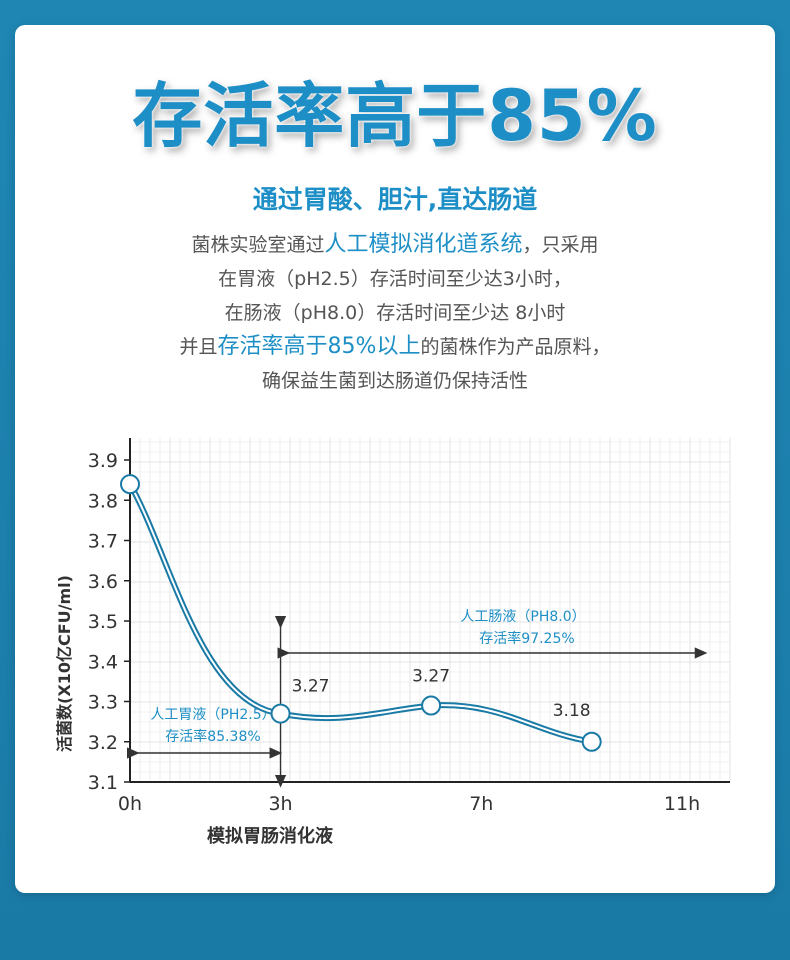 Image resolution: width=790 pixels, height=960 pixels. I want to click on desc-text: 并且, so click(198, 347).